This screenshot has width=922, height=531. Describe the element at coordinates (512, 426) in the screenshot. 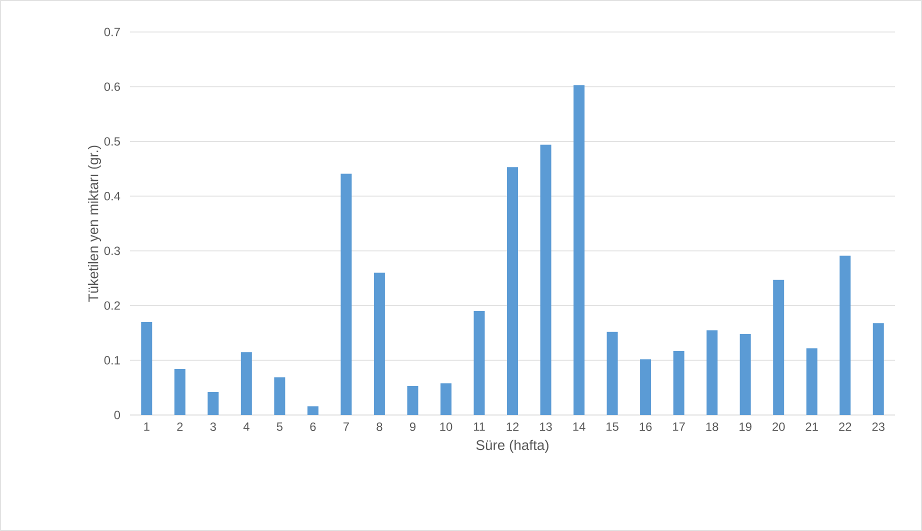

I see `x-tick-label: 12` at that location.